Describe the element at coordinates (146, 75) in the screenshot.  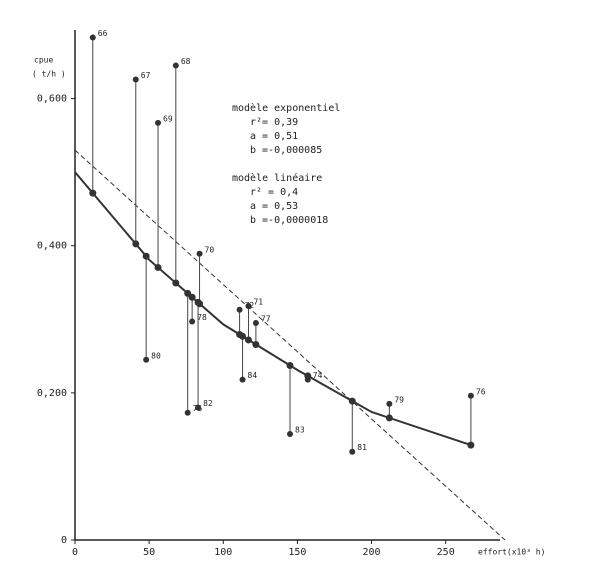
I see `point-label: 67` at that location.